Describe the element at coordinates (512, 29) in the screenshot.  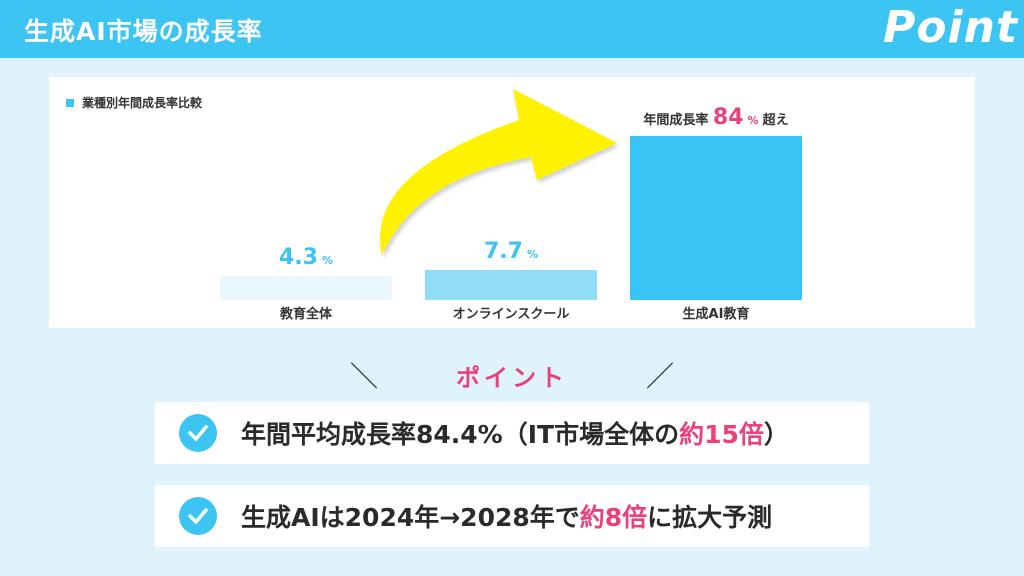
I see `header-bar: 生成AI市場の成長率 Point` at that location.